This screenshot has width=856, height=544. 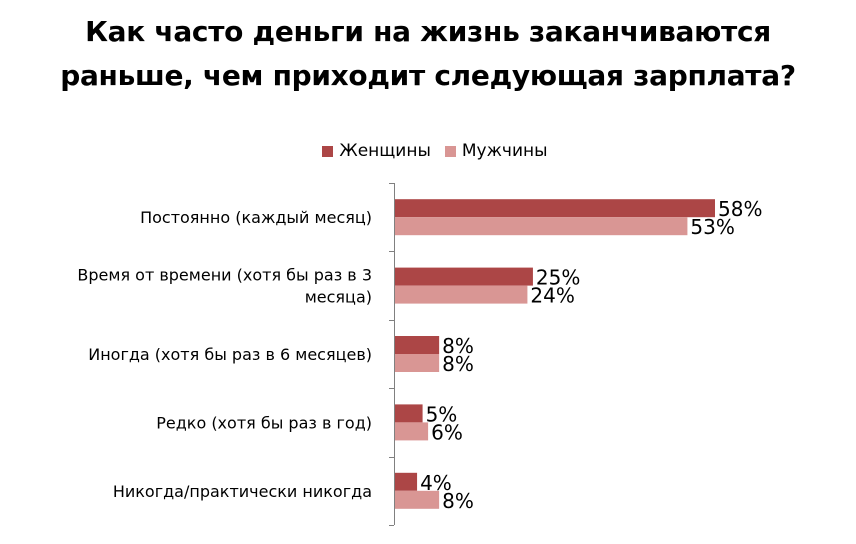 What do you see at coordinates (242, 491) in the screenshot?
I see `category-label: Никогда/практически никогда` at bounding box center [242, 491].